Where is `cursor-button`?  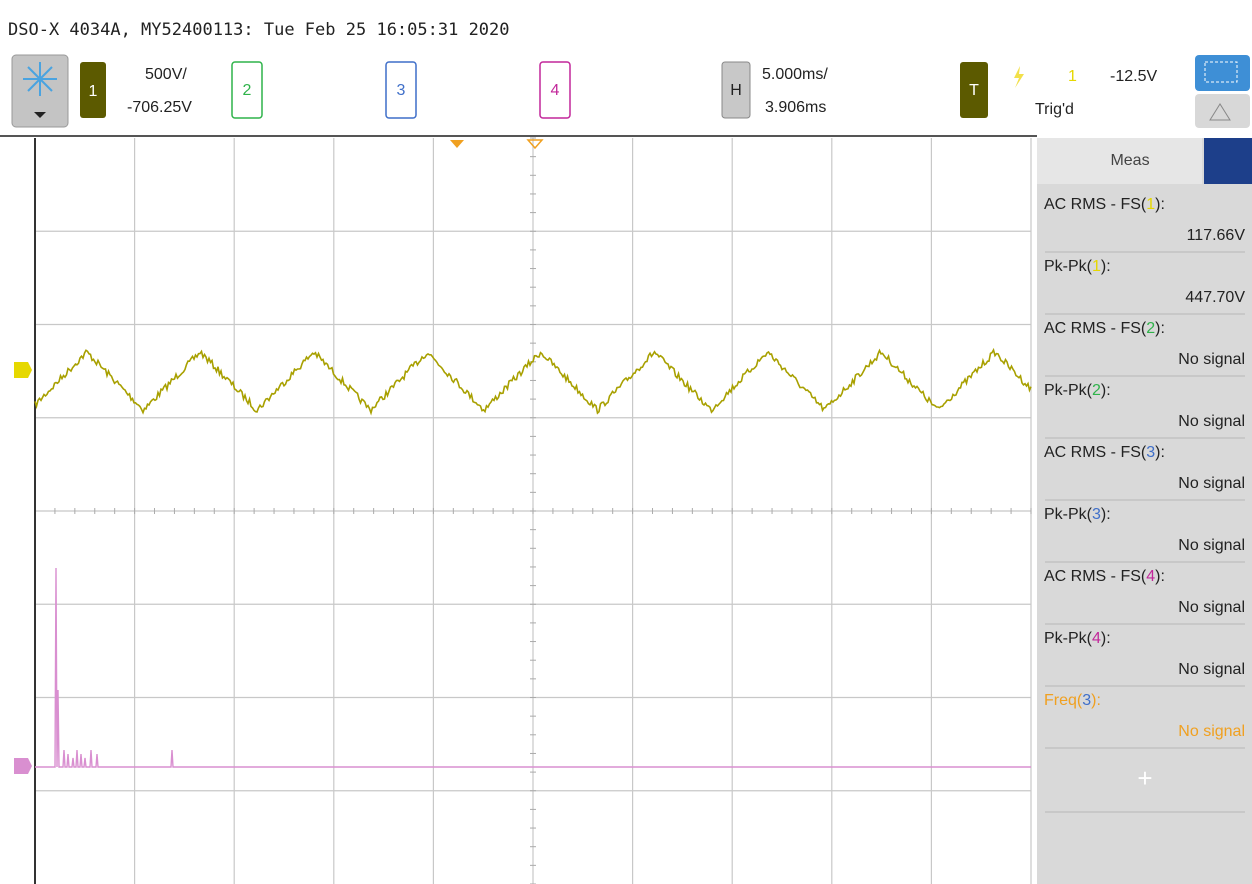 cursor-button is located at coordinates (1222, 111).